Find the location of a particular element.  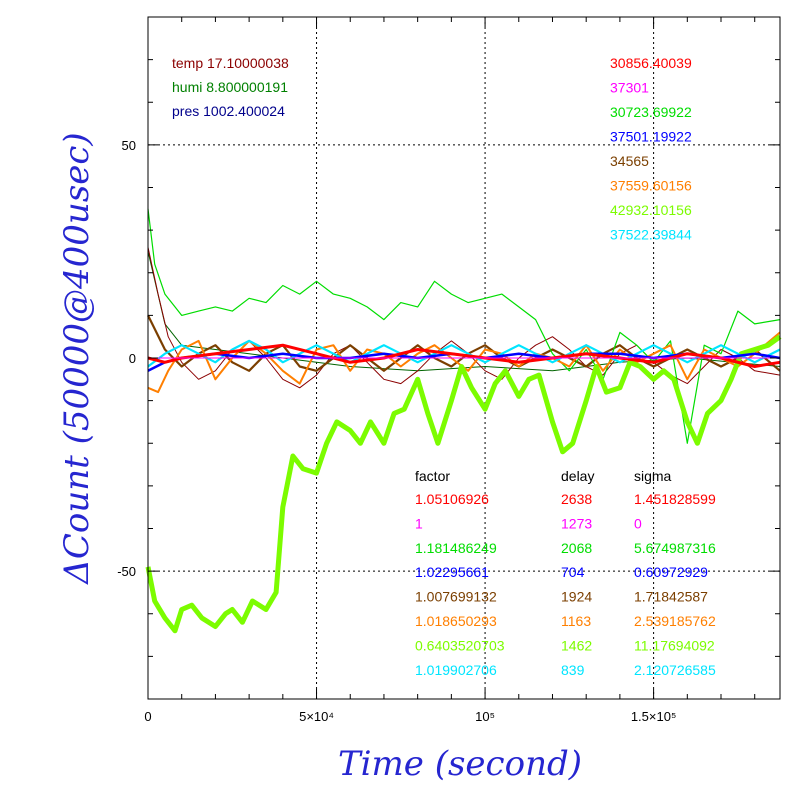

table-cell-sigma: 5.674987316 is located at coordinates (675, 548).